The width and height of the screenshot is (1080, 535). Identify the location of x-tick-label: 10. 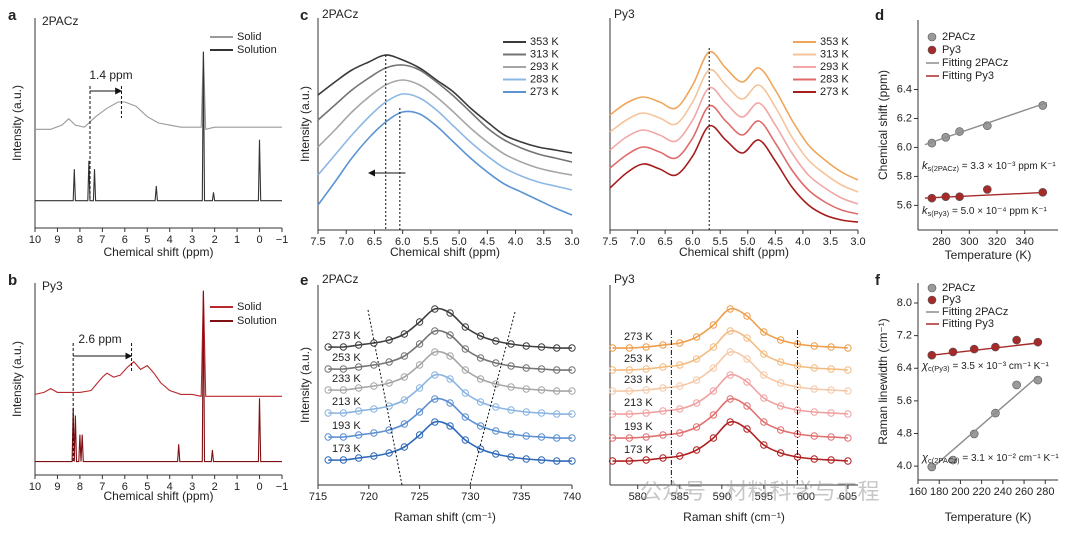
(35, 487).